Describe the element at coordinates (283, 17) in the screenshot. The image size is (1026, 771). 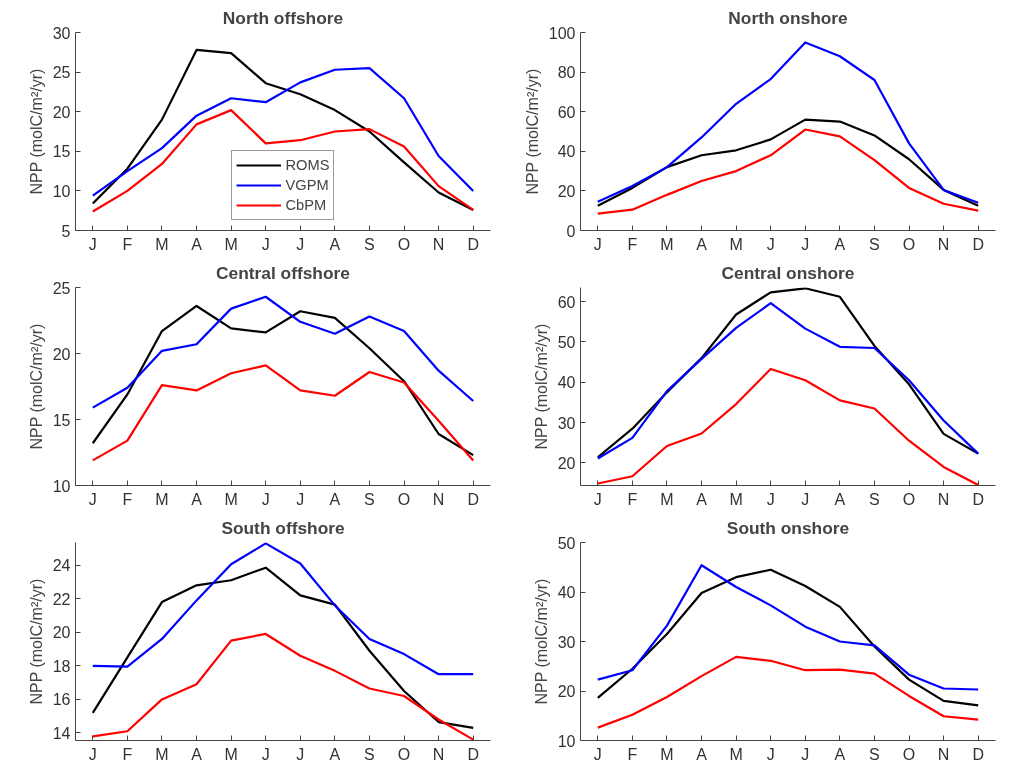
I see `chart-title: North offshore` at that location.